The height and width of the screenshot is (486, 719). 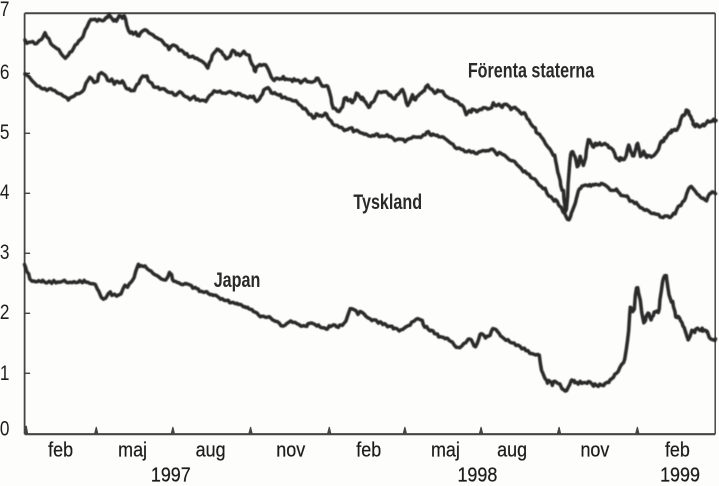 I want to click on svg-text: 1, so click(x=4, y=373).